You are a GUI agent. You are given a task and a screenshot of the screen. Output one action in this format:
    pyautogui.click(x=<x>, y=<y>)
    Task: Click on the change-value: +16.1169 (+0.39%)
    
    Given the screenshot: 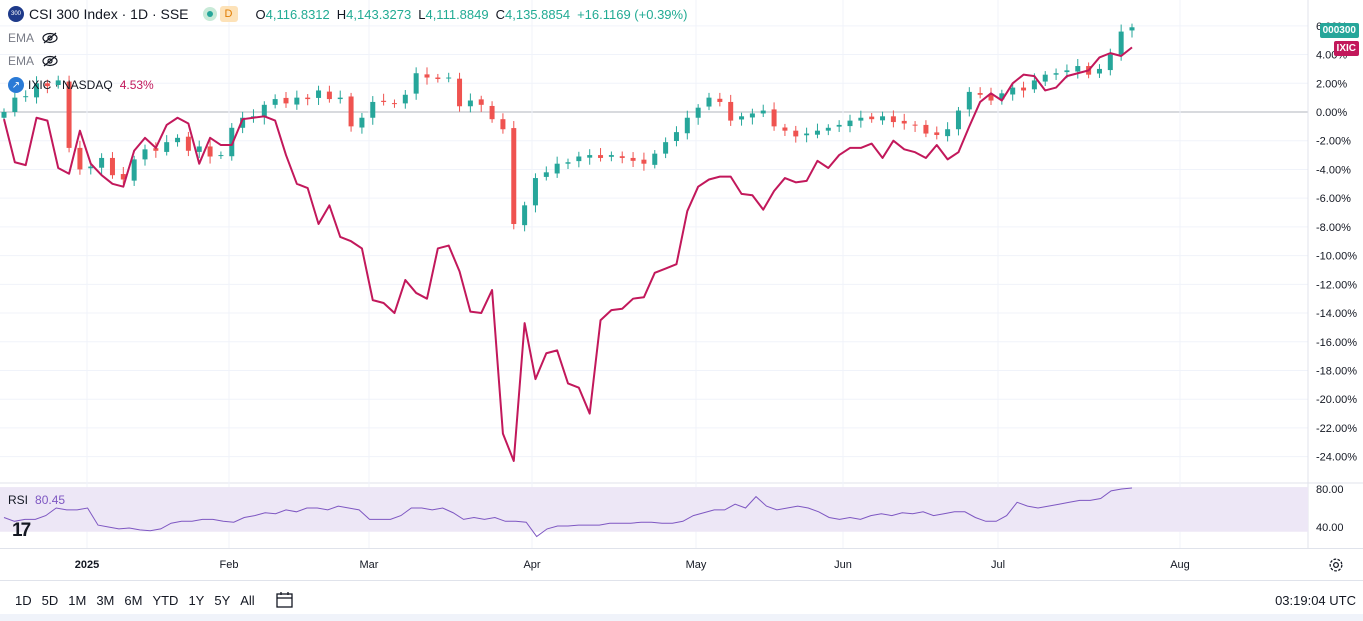 What is the action you would take?
    pyautogui.click(x=632, y=14)
    